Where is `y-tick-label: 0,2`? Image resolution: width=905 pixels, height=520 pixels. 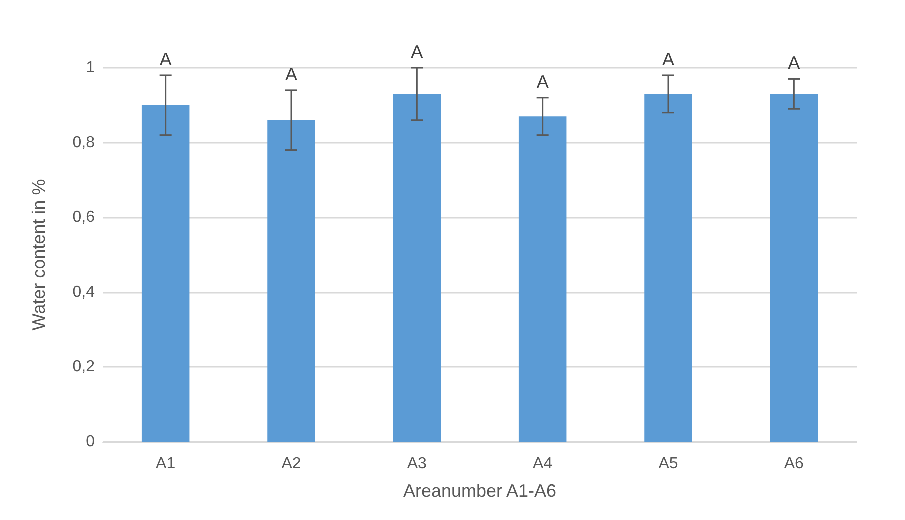
y-tick-label: 0,2 is located at coordinates (84, 367).